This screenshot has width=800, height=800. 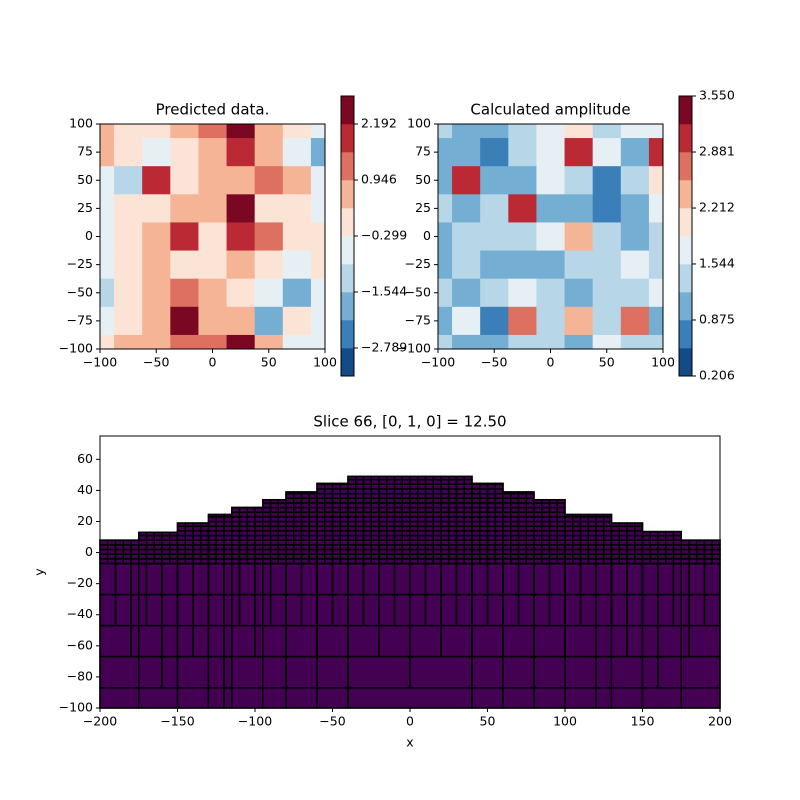 What do you see at coordinates (80, 319) in the screenshot?
I see `y-tick-label: −75` at bounding box center [80, 319].